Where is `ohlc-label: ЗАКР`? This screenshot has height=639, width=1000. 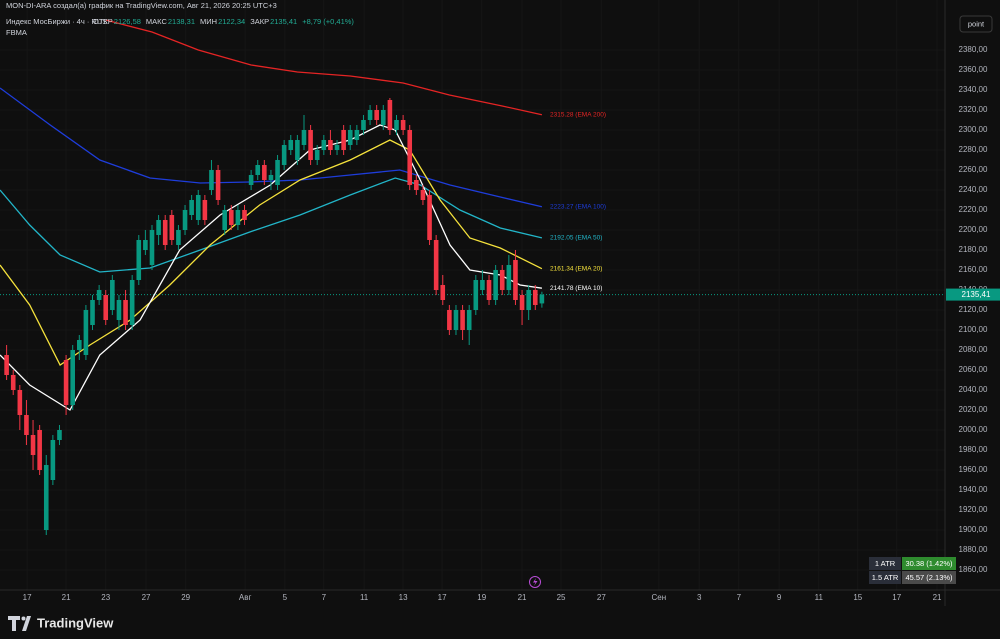 ohlc-label: ЗАКР is located at coordinates (259, 21).